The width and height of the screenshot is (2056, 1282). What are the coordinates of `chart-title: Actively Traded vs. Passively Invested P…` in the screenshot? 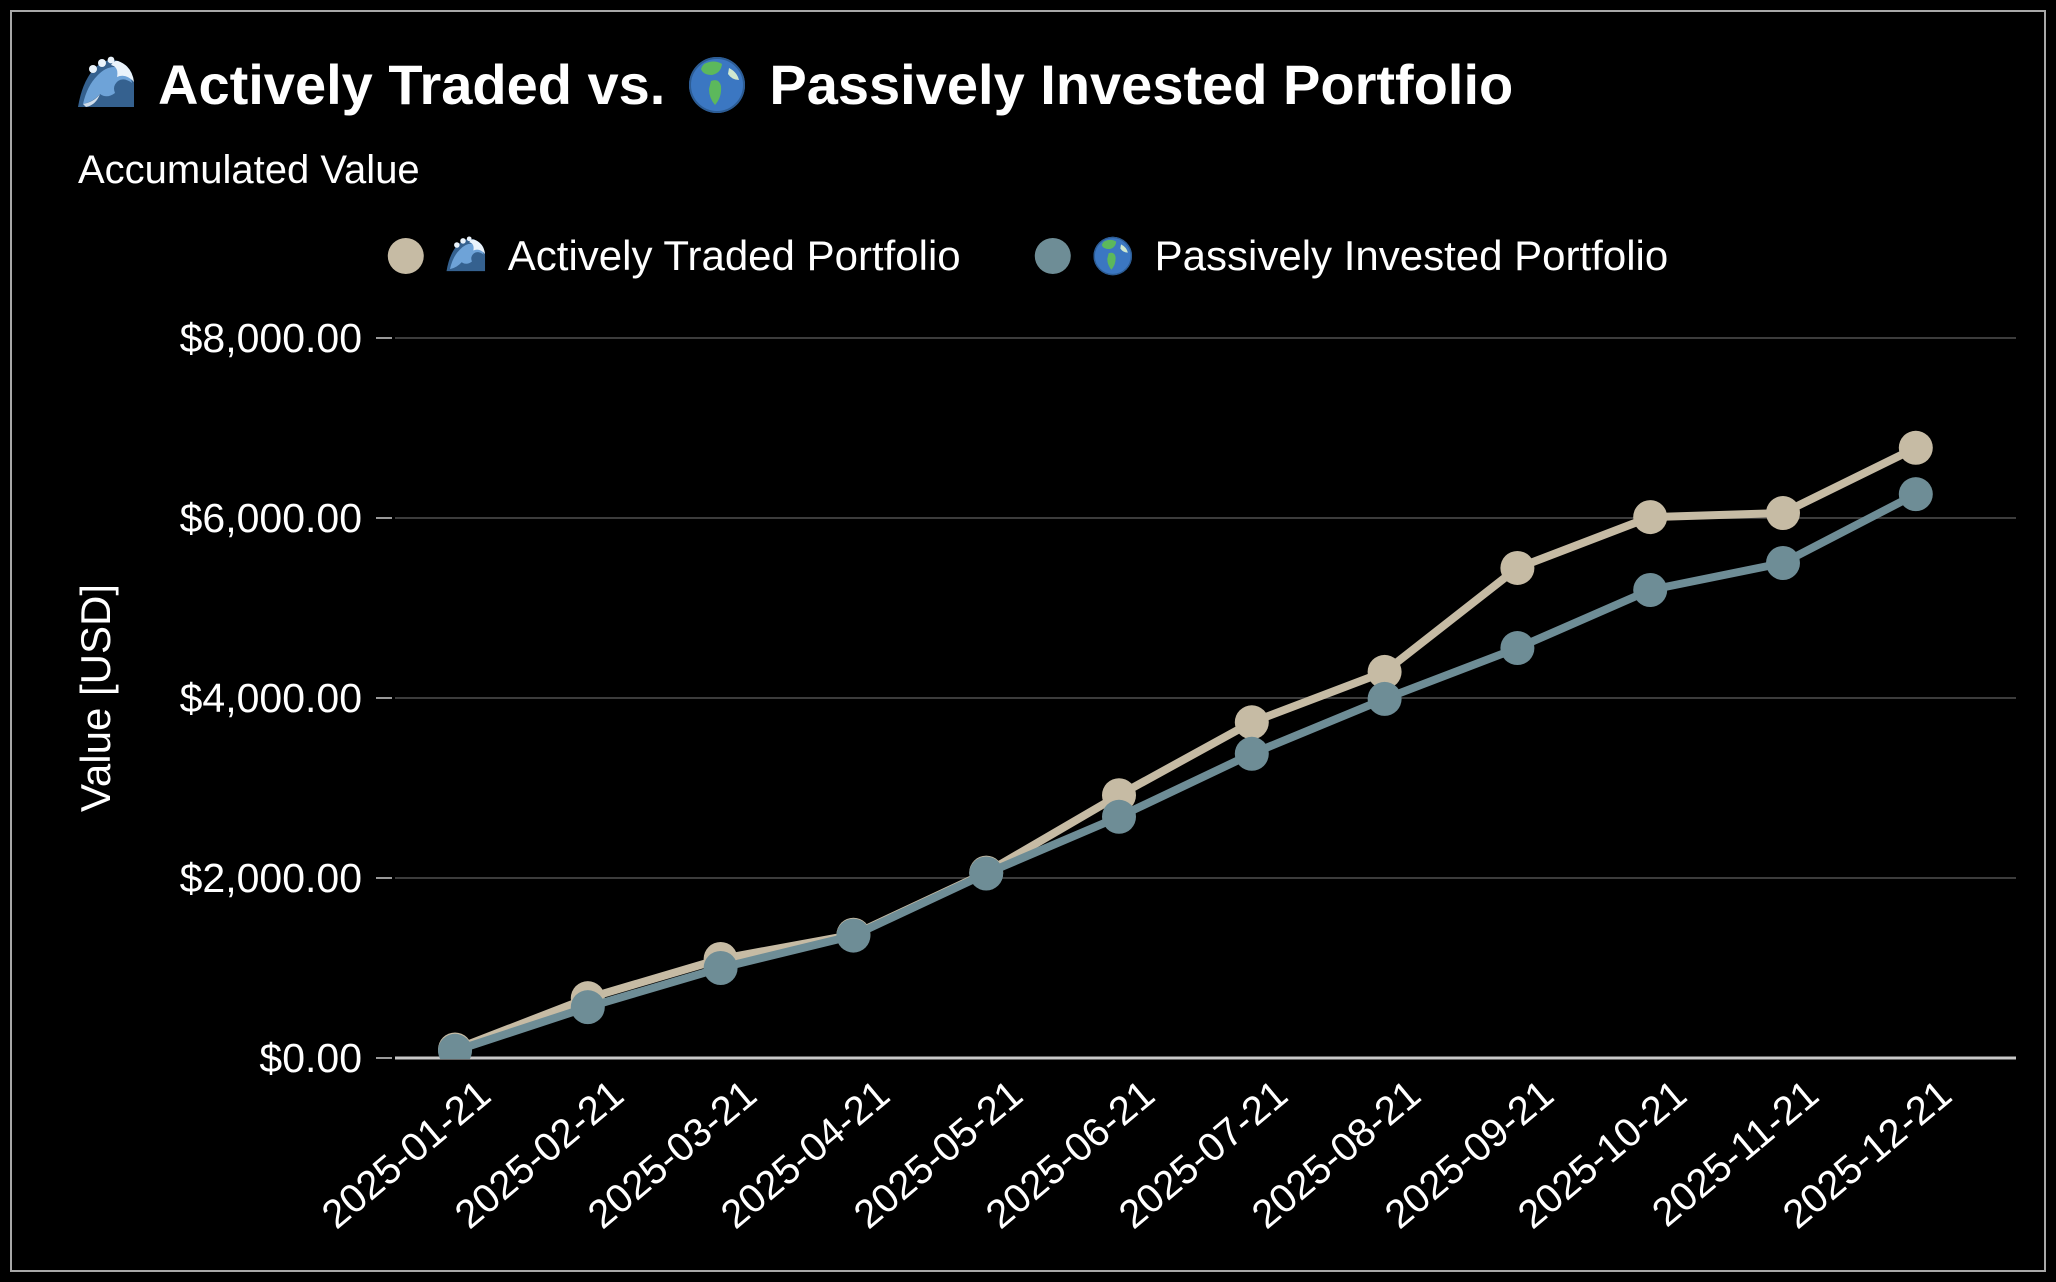 It's located at (793, 84).